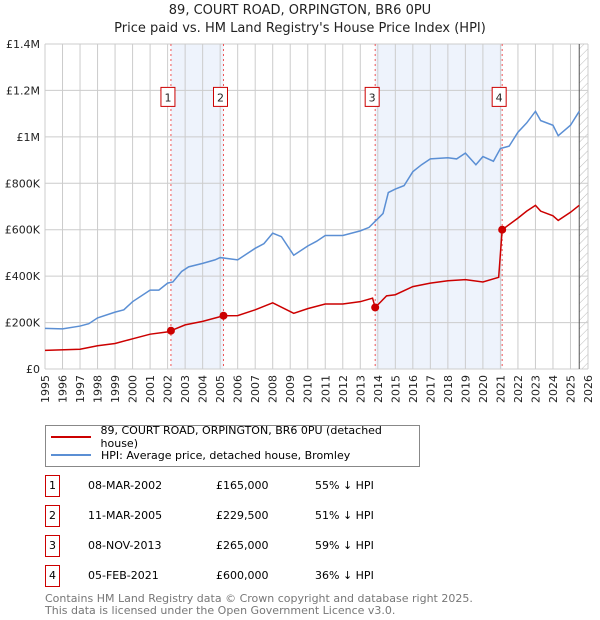 This screenshot has height=620, width=600. Describe the element at coordinates (23, 90) in the screenshot. I see `y-tick-label: £1.2M` at that location.